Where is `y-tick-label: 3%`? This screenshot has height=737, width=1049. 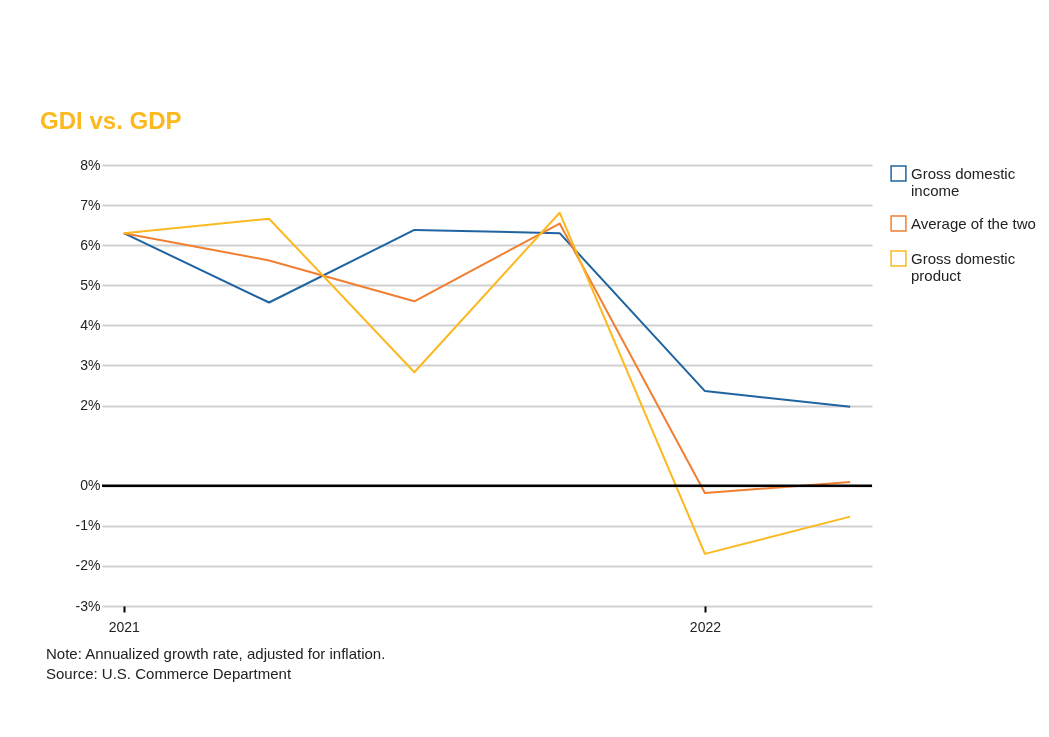 y-tick-label: 3% is located at coordinates (90, 364).